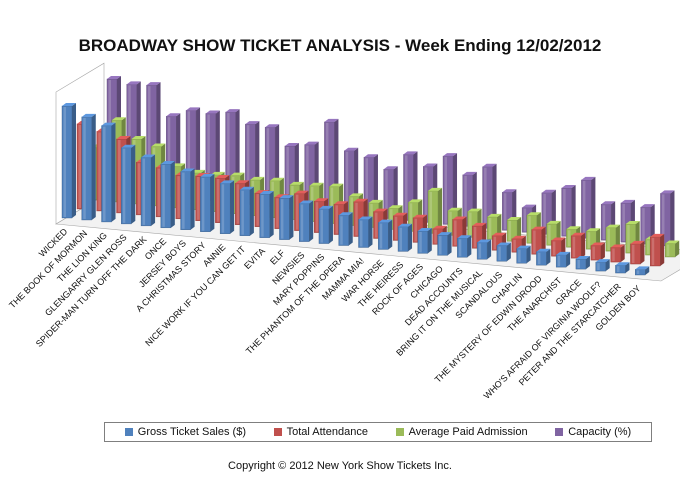 This screenshot has height=485, width=680. Describe the element at coordinates (600, 432) in the screenshot. I see `legend-label-capacity: Capacity (%)` at that location.